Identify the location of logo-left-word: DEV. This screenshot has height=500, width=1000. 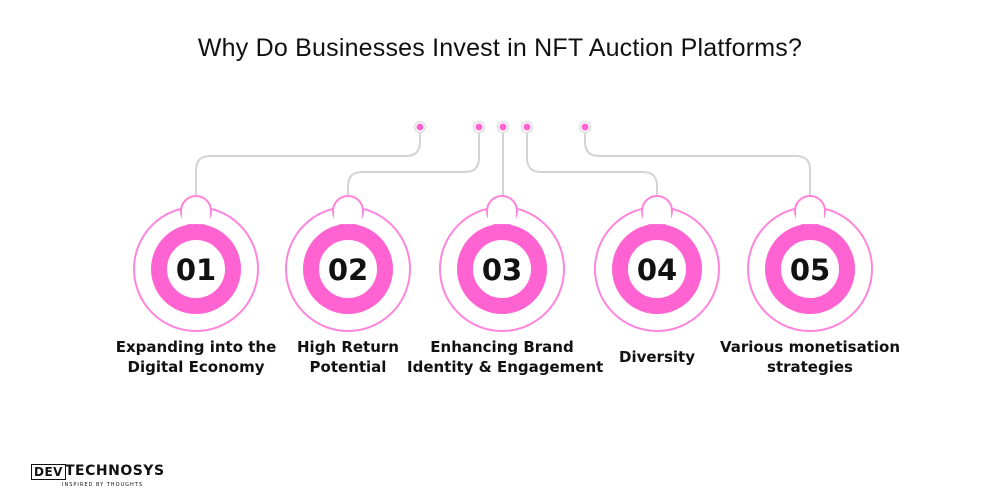
(48, 472).